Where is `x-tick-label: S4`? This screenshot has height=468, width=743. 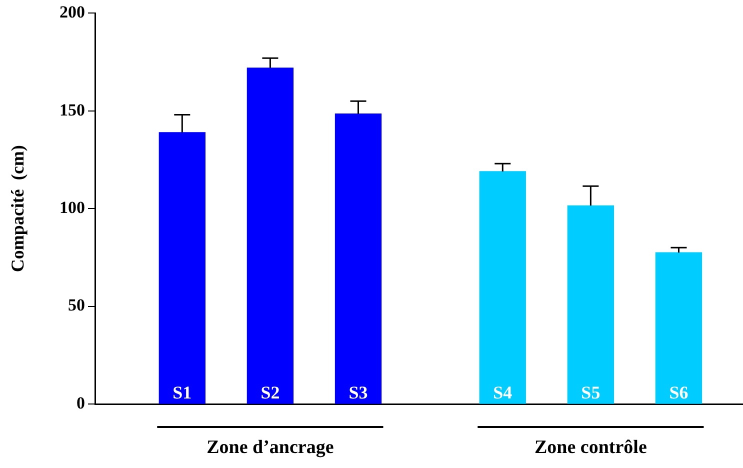
x-tick-label: S4 is located at coordinates (502, 392).